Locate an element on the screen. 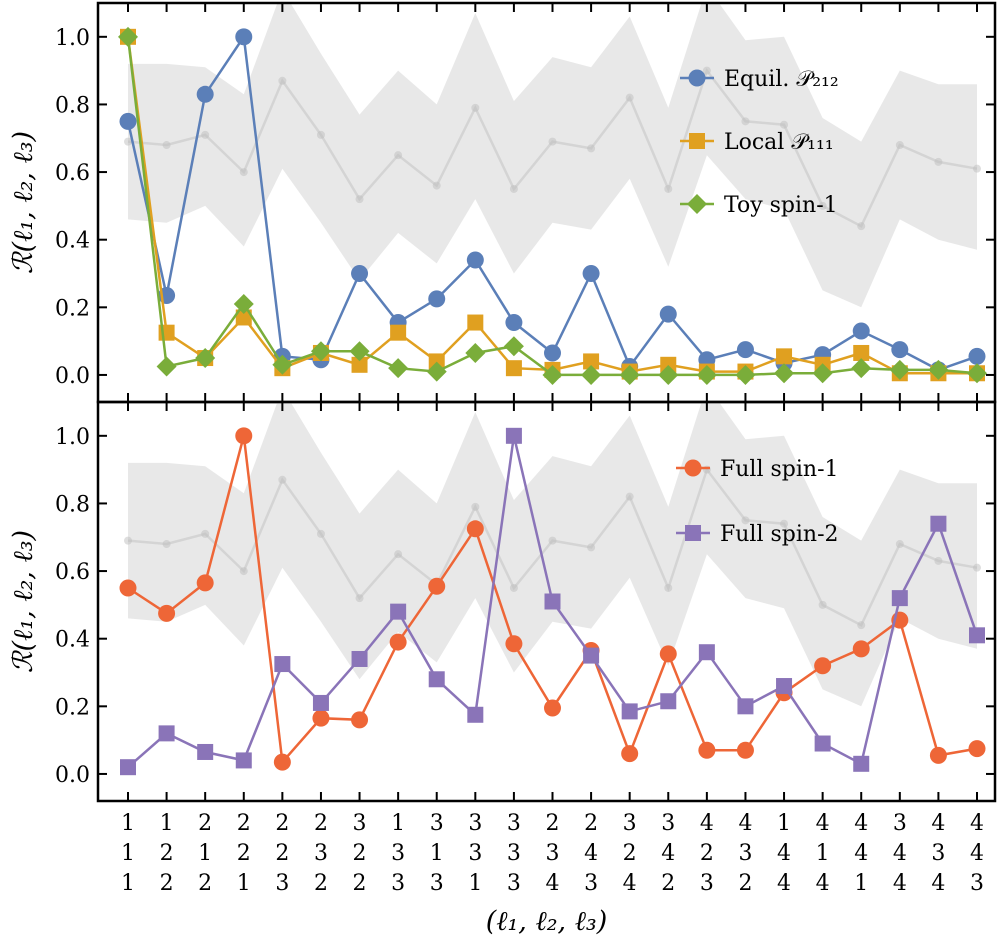 The image size is (1000, 944). legend-label: Equil. 𝒫₂₁₂ is located at coordinates (781, 79).